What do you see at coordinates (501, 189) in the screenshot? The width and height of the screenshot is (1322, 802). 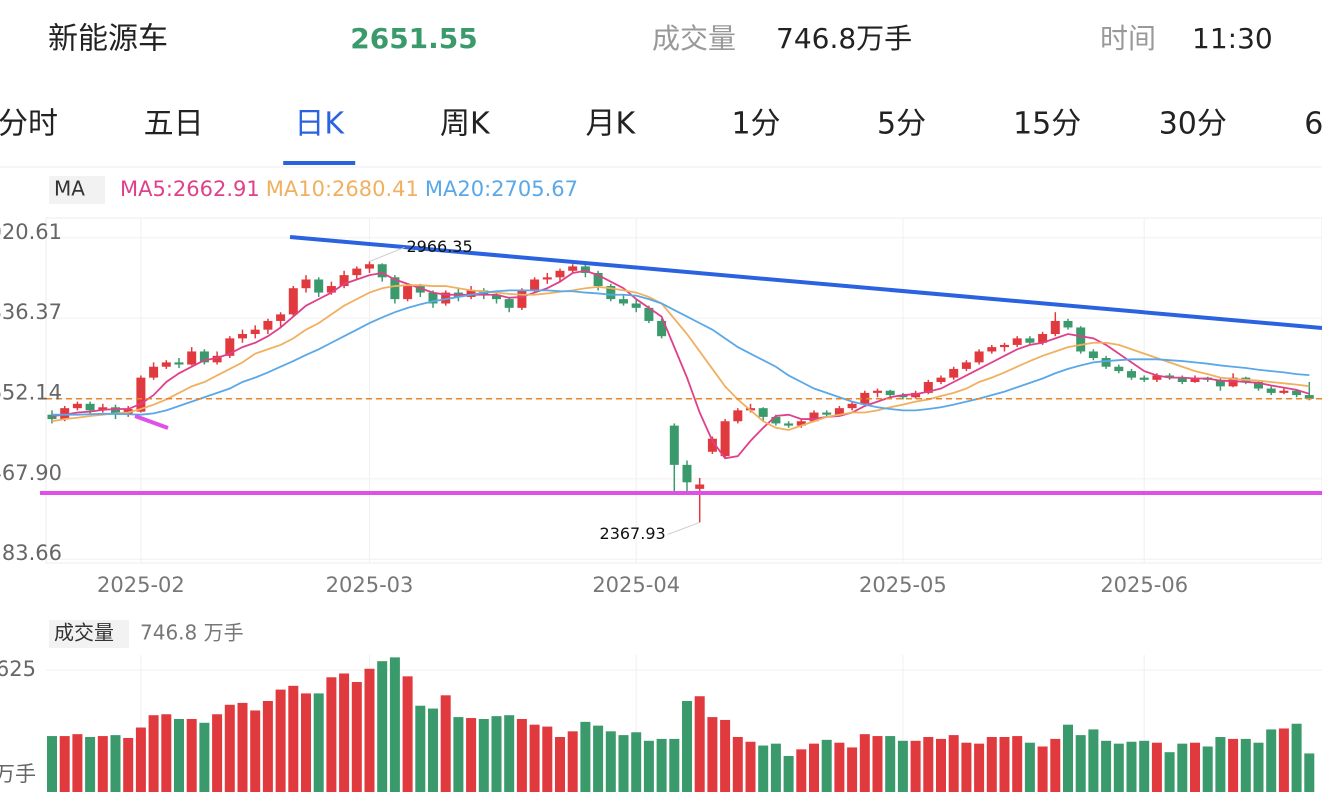 I see `ma-legend: MA20:2705.67` at bounding box center [501, 189].